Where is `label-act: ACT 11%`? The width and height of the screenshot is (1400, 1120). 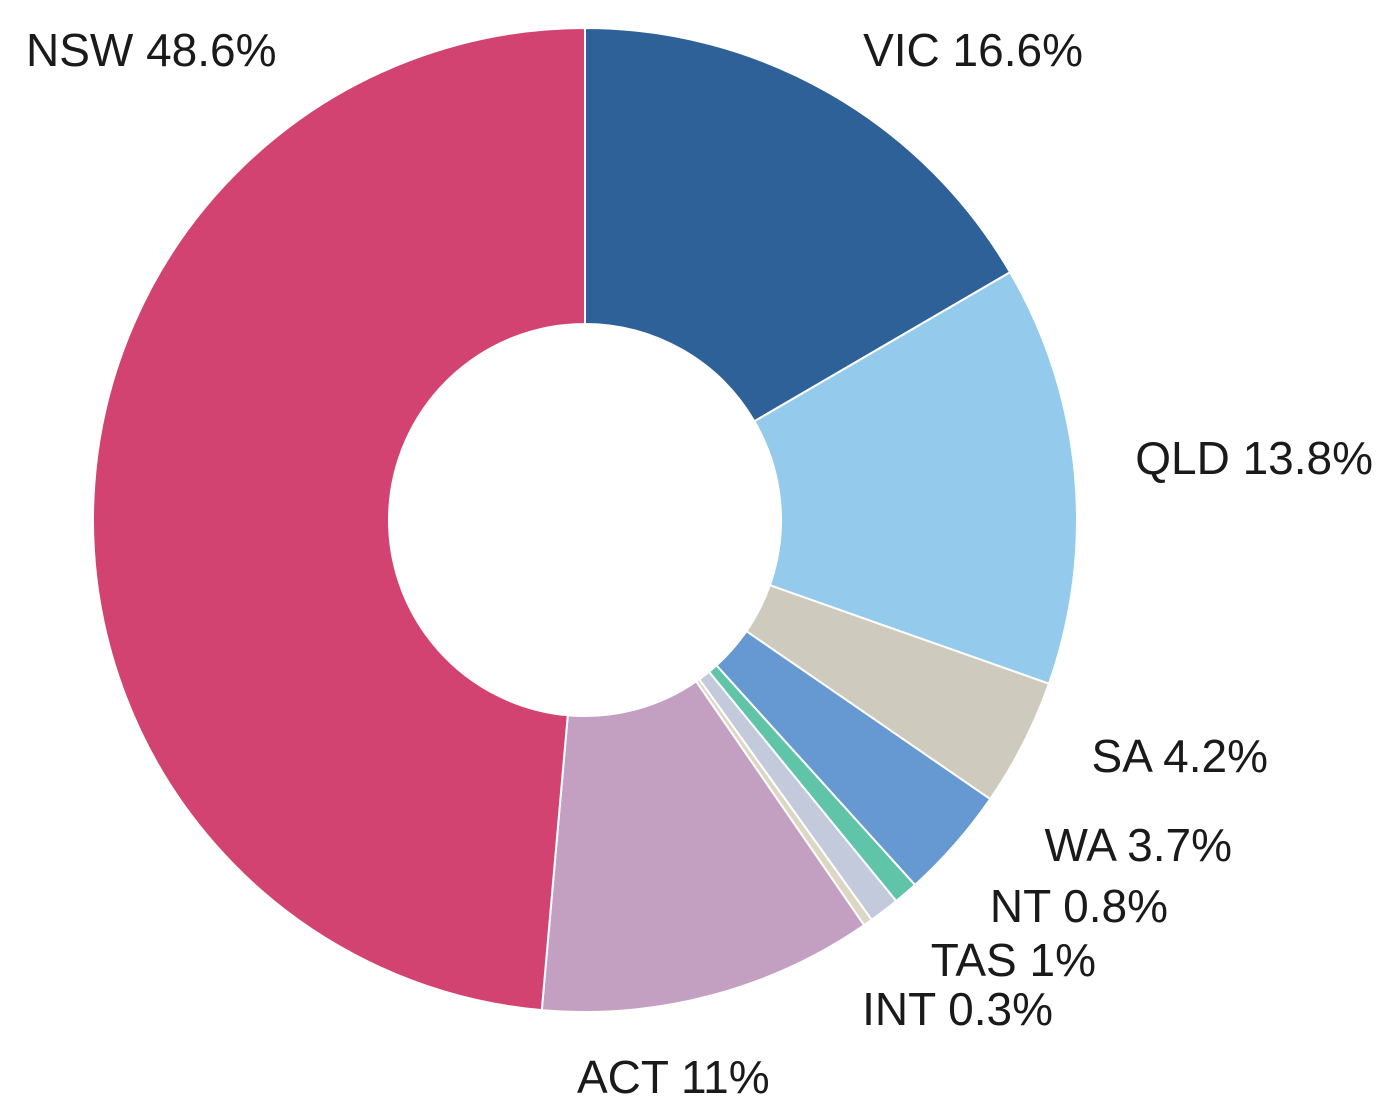
label-act: ACT 11% is located at coordinates (673, 1077).